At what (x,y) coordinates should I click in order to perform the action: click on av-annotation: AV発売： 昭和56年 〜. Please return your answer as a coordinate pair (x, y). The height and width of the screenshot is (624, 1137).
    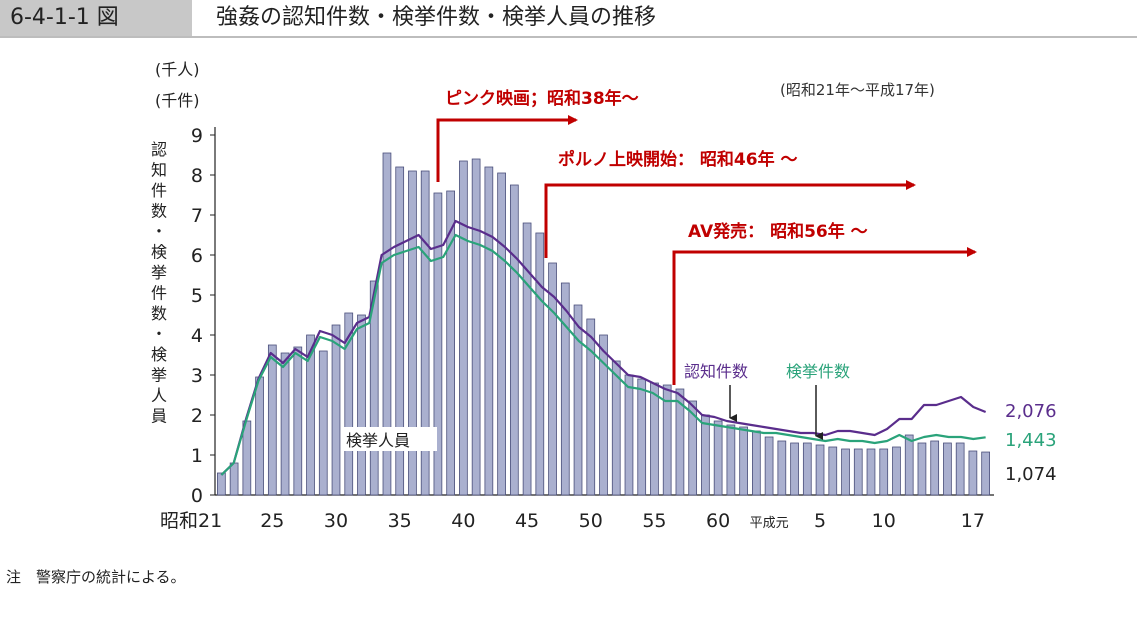
    Looking at the image, I should click on (778, 231).